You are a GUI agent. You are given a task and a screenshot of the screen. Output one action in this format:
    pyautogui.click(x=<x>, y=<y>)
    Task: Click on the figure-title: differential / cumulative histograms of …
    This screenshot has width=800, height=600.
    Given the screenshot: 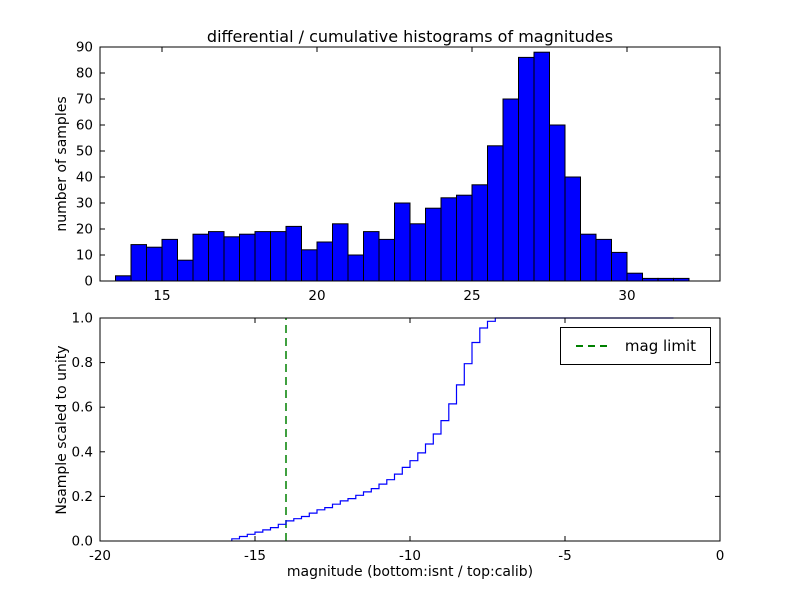 What is the action you would take?
    pyautogui.click(x=410, y=36)
    